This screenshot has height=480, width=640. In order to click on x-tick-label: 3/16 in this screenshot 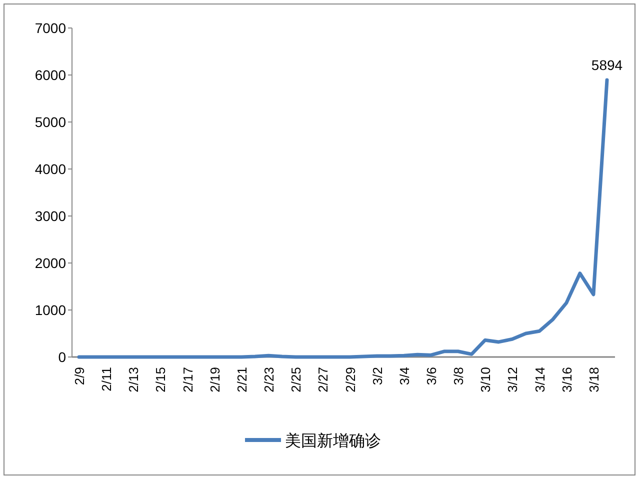, I will do `click(566, 379)`.